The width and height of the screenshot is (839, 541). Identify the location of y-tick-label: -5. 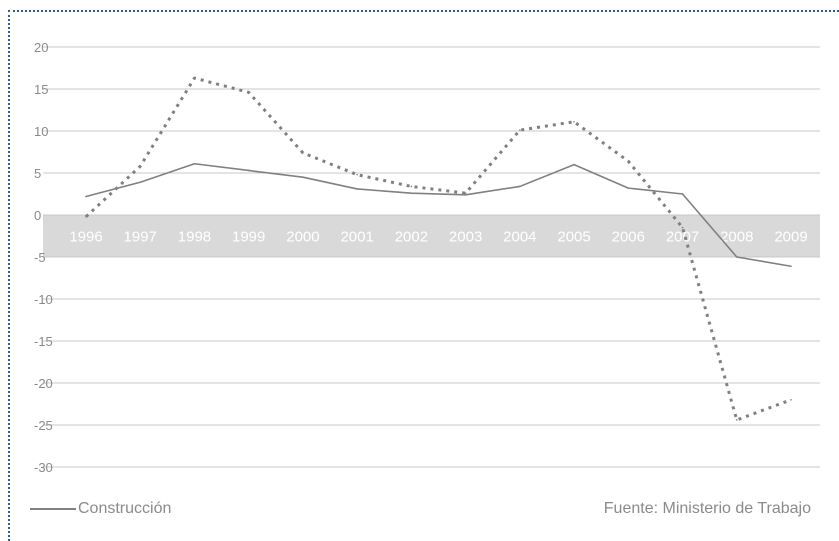
(40, 257).